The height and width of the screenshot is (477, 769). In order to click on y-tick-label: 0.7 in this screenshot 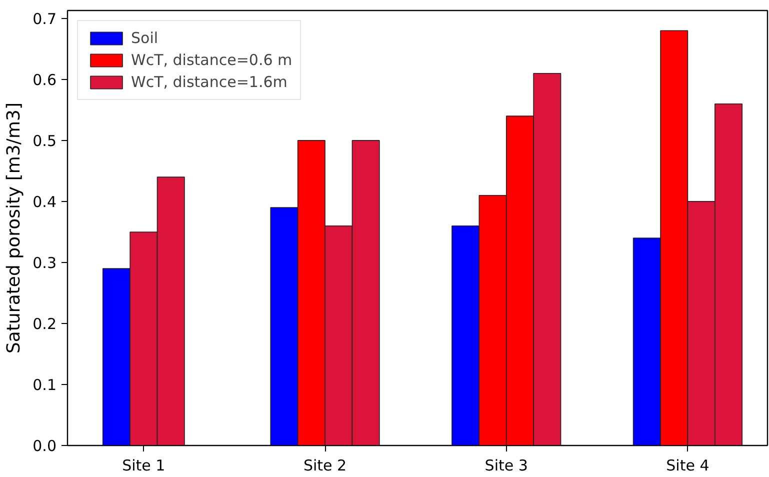, I will do `click(44, 19)`.